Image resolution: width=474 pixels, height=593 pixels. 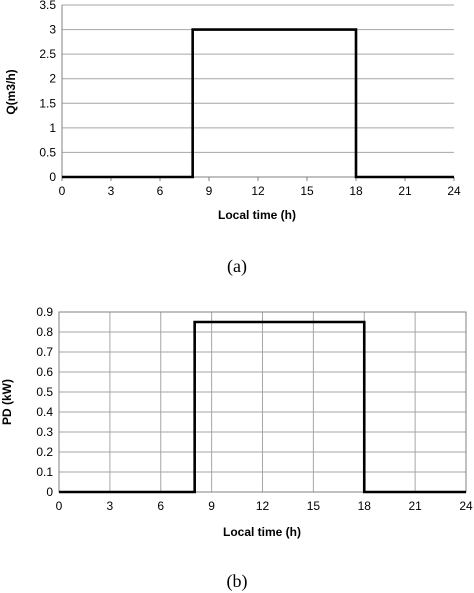 I want to click on chart-a-x-axis-label: Local time (h), so click(x=257, y=215).